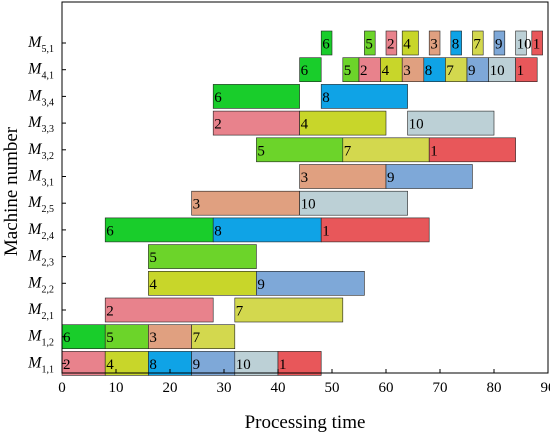  Describe the element at coordinates (48, 102) in the screenshot. I see `machine-label-sub: 3,4` at that location.